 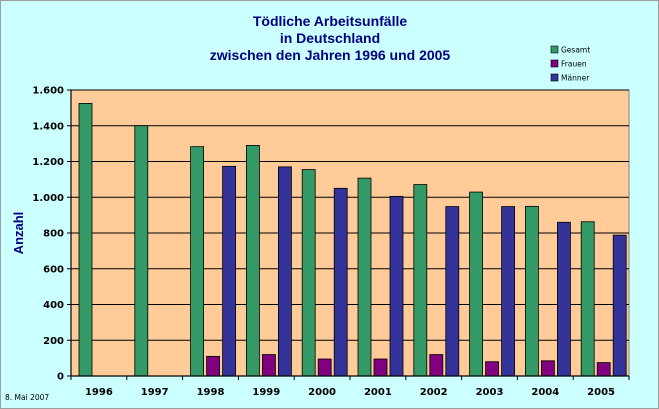 What do you see at coordinates (575, 50) in the screenshot?
I see `legend-label: Gesamt` at bounding box center [575, 50].